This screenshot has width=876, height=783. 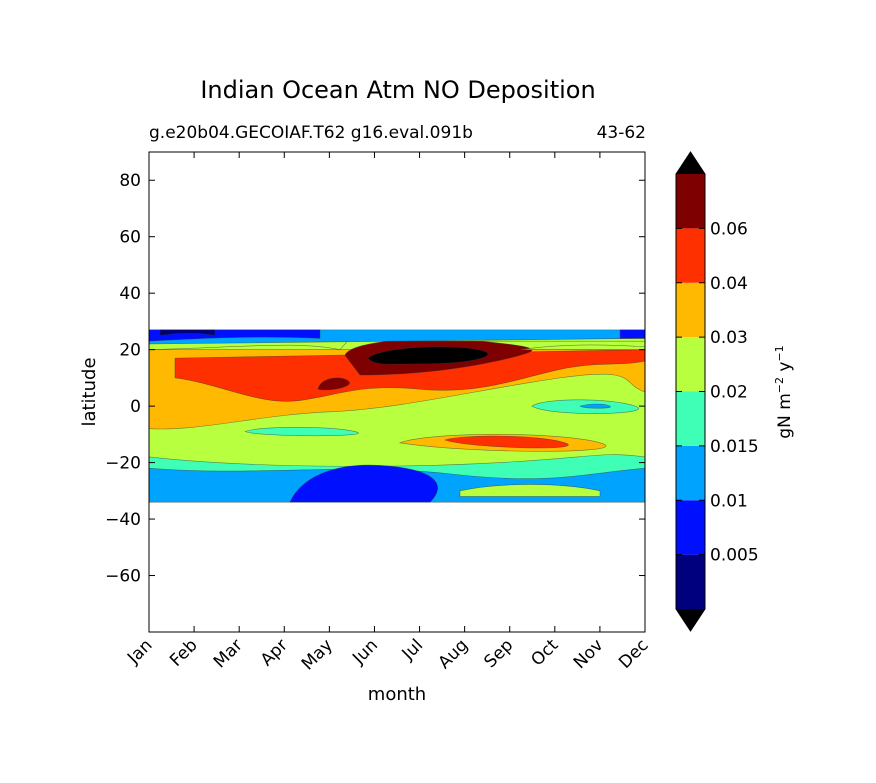 What do you see at coordinates (412, 649) in the screenshot?
I see `x-tick-label: Jul` at bounding box center [412, 649].